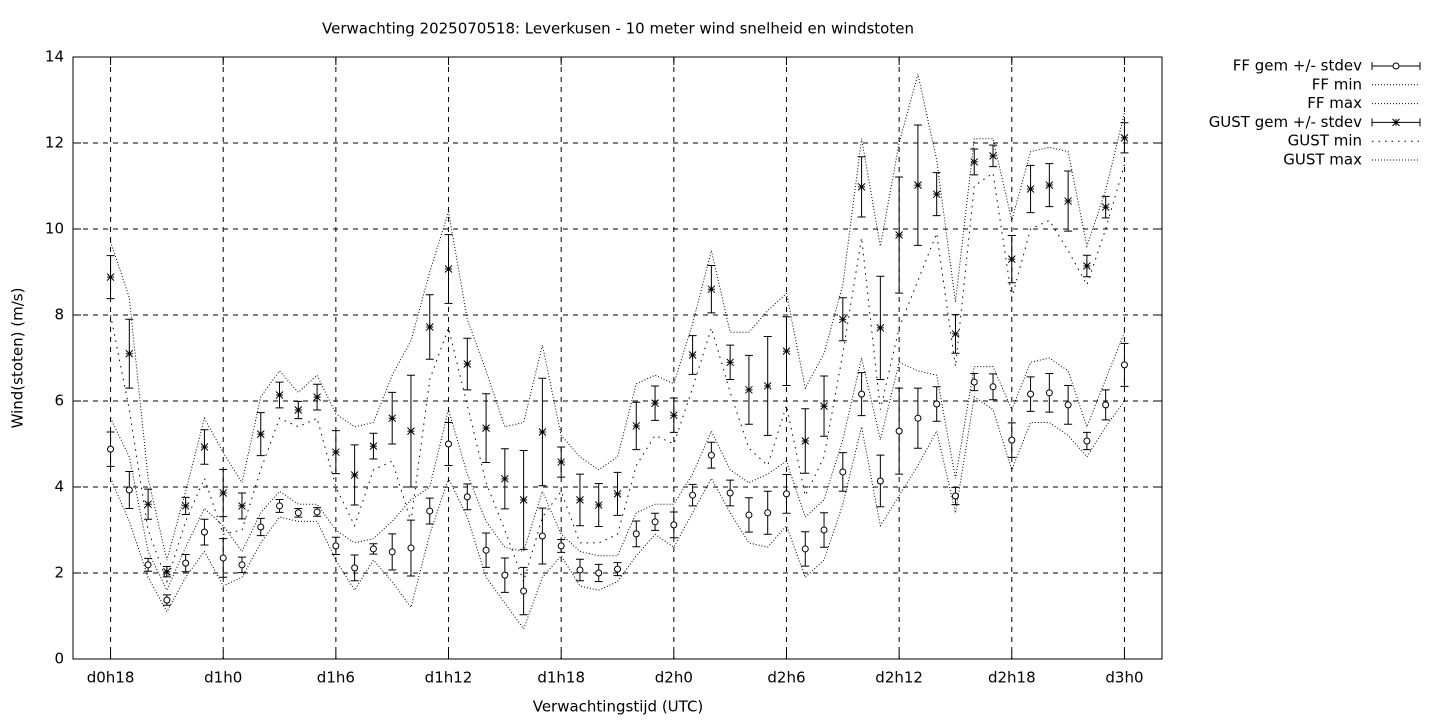 Image resolution: width=1440 pixels, height=720 pixels. Describe the element at coordinates (786, 678) in the screenshot. I see `x-tick-label: d2h6` at that location.